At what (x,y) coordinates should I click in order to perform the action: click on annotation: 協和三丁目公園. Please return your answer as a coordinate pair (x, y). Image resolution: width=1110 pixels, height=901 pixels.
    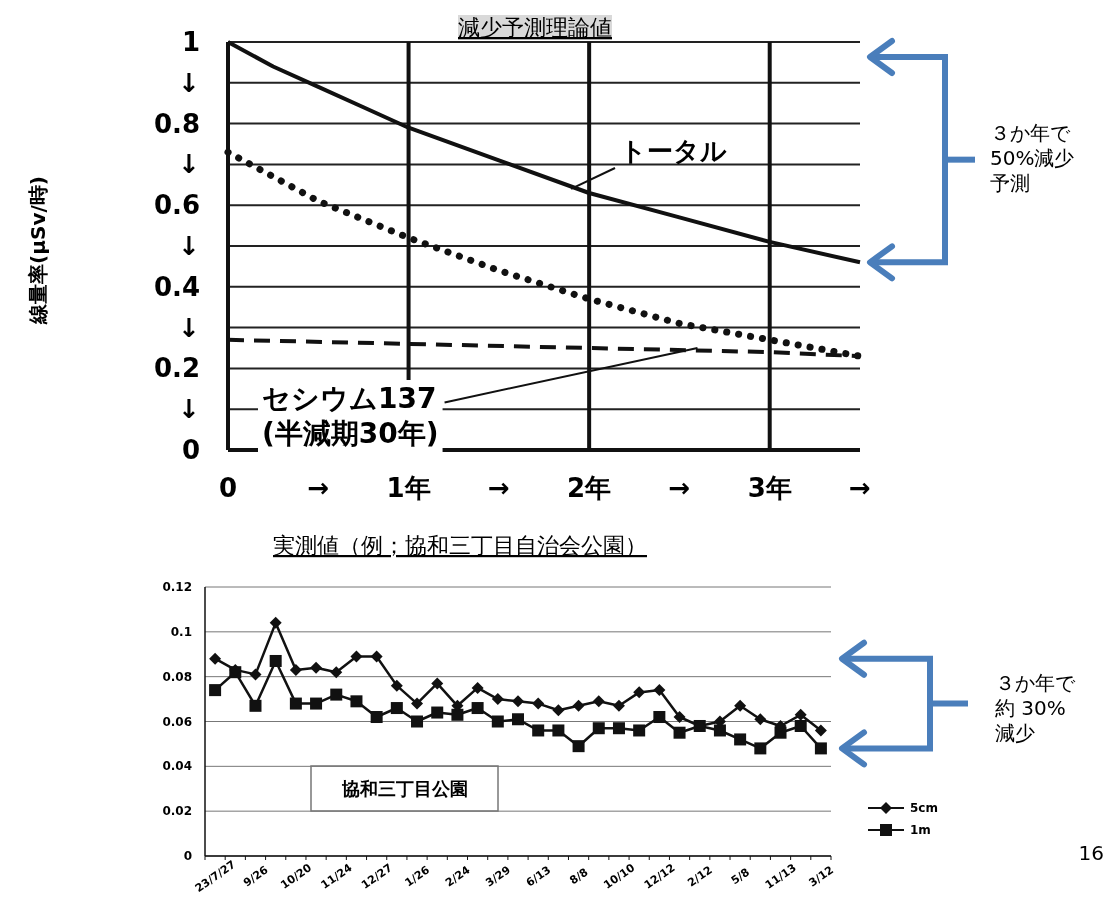
    Looking at the image, I should click on (404, 788).